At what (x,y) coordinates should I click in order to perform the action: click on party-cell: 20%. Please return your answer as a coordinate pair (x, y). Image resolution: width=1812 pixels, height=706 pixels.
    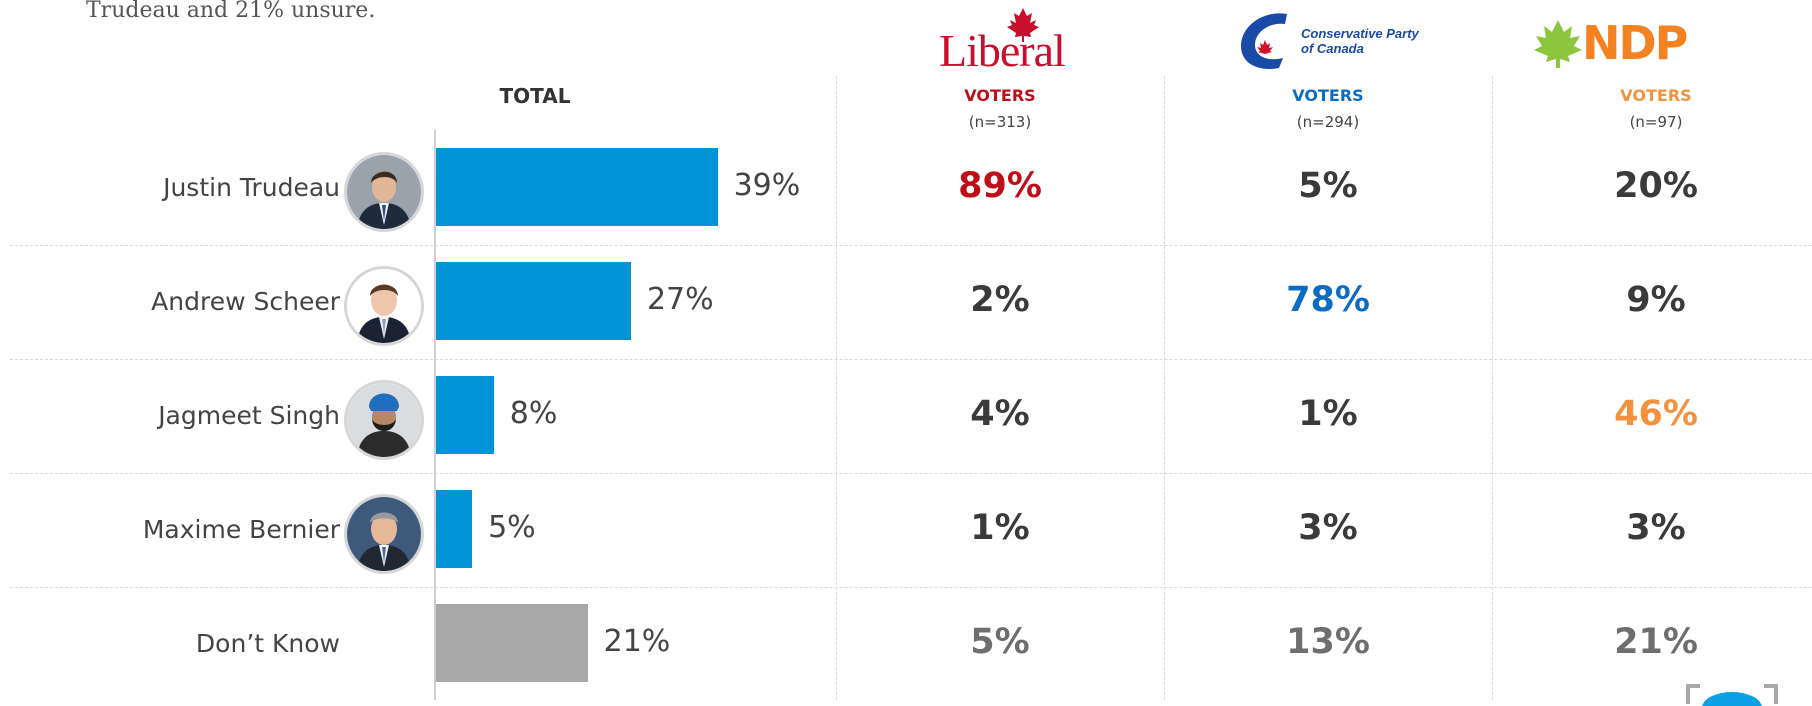
    Looking at the image, I should click on (1656, 186).